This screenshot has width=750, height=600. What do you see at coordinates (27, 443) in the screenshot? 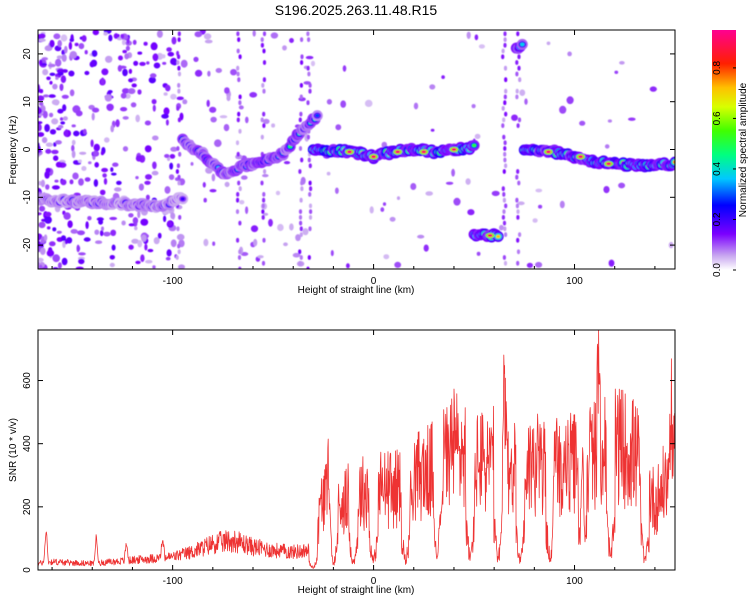
I see `y-tick-label: 400` at bounding box center [27, 443].